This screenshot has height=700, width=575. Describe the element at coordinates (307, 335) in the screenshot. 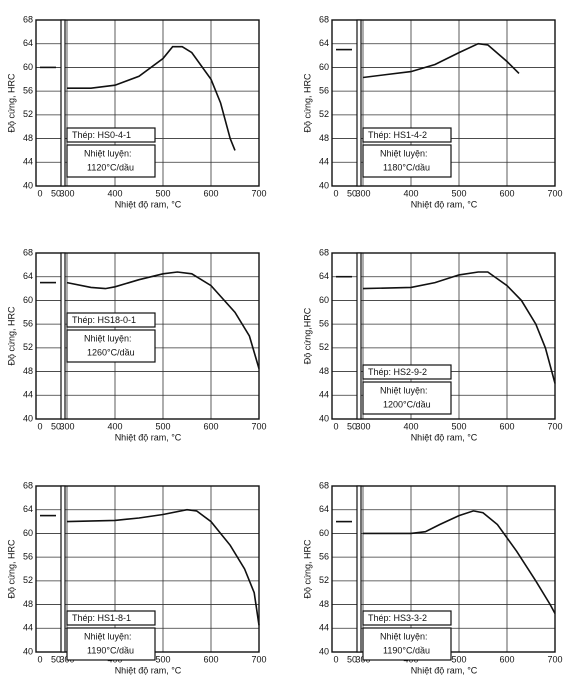

I see `y-axis-label: Độ cứng,HRC` at that location.